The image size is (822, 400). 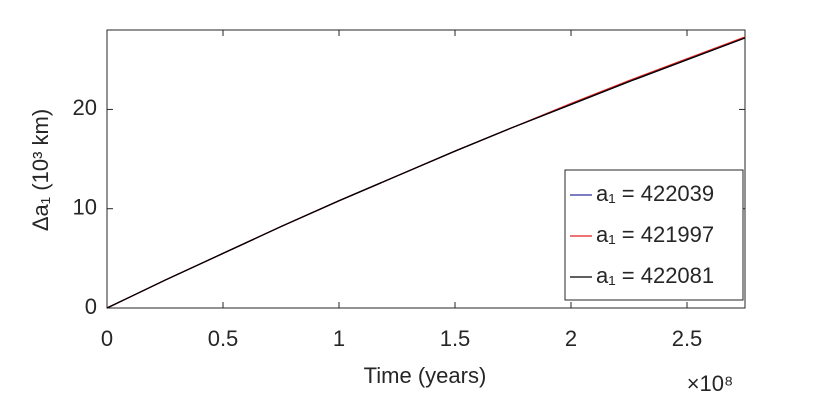 What do you see at coordinates (91, 306) in the screenshot?
I see `y-tick-label: 0` at bounding box center [91, 306].